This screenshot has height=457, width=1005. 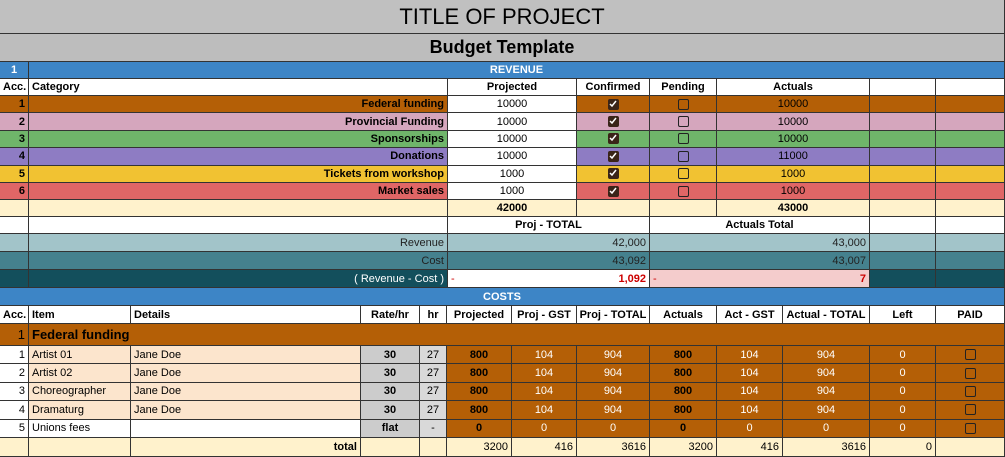 I want to click on column-header: Act - GST, so click(x=750, y=315).